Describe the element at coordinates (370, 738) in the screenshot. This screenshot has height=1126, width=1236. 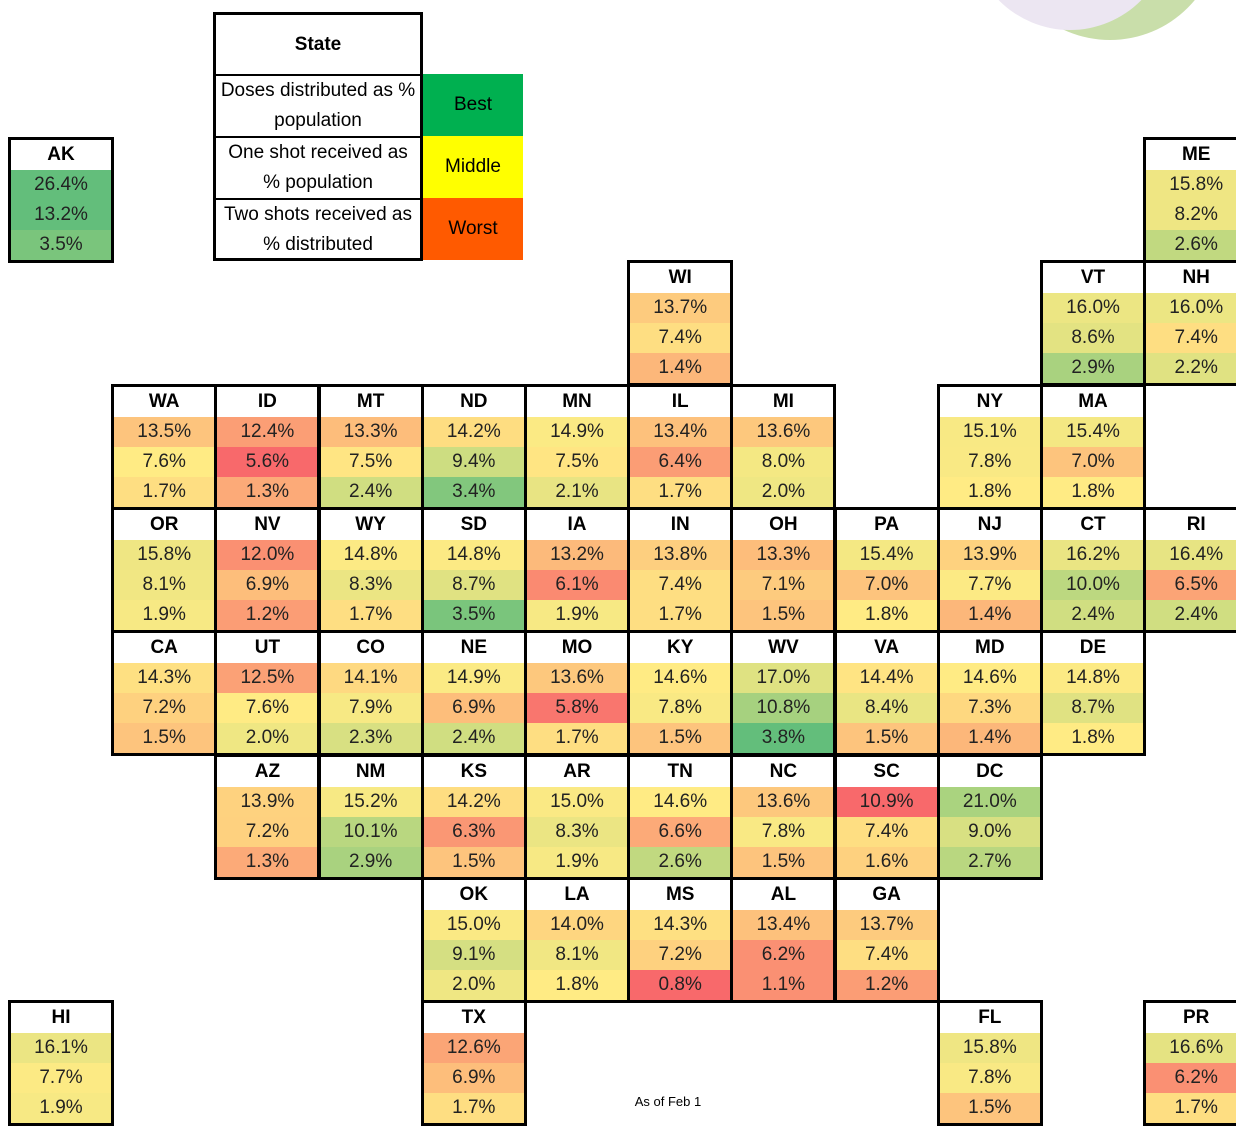
I see `value-cell: 2.3%` at that location.